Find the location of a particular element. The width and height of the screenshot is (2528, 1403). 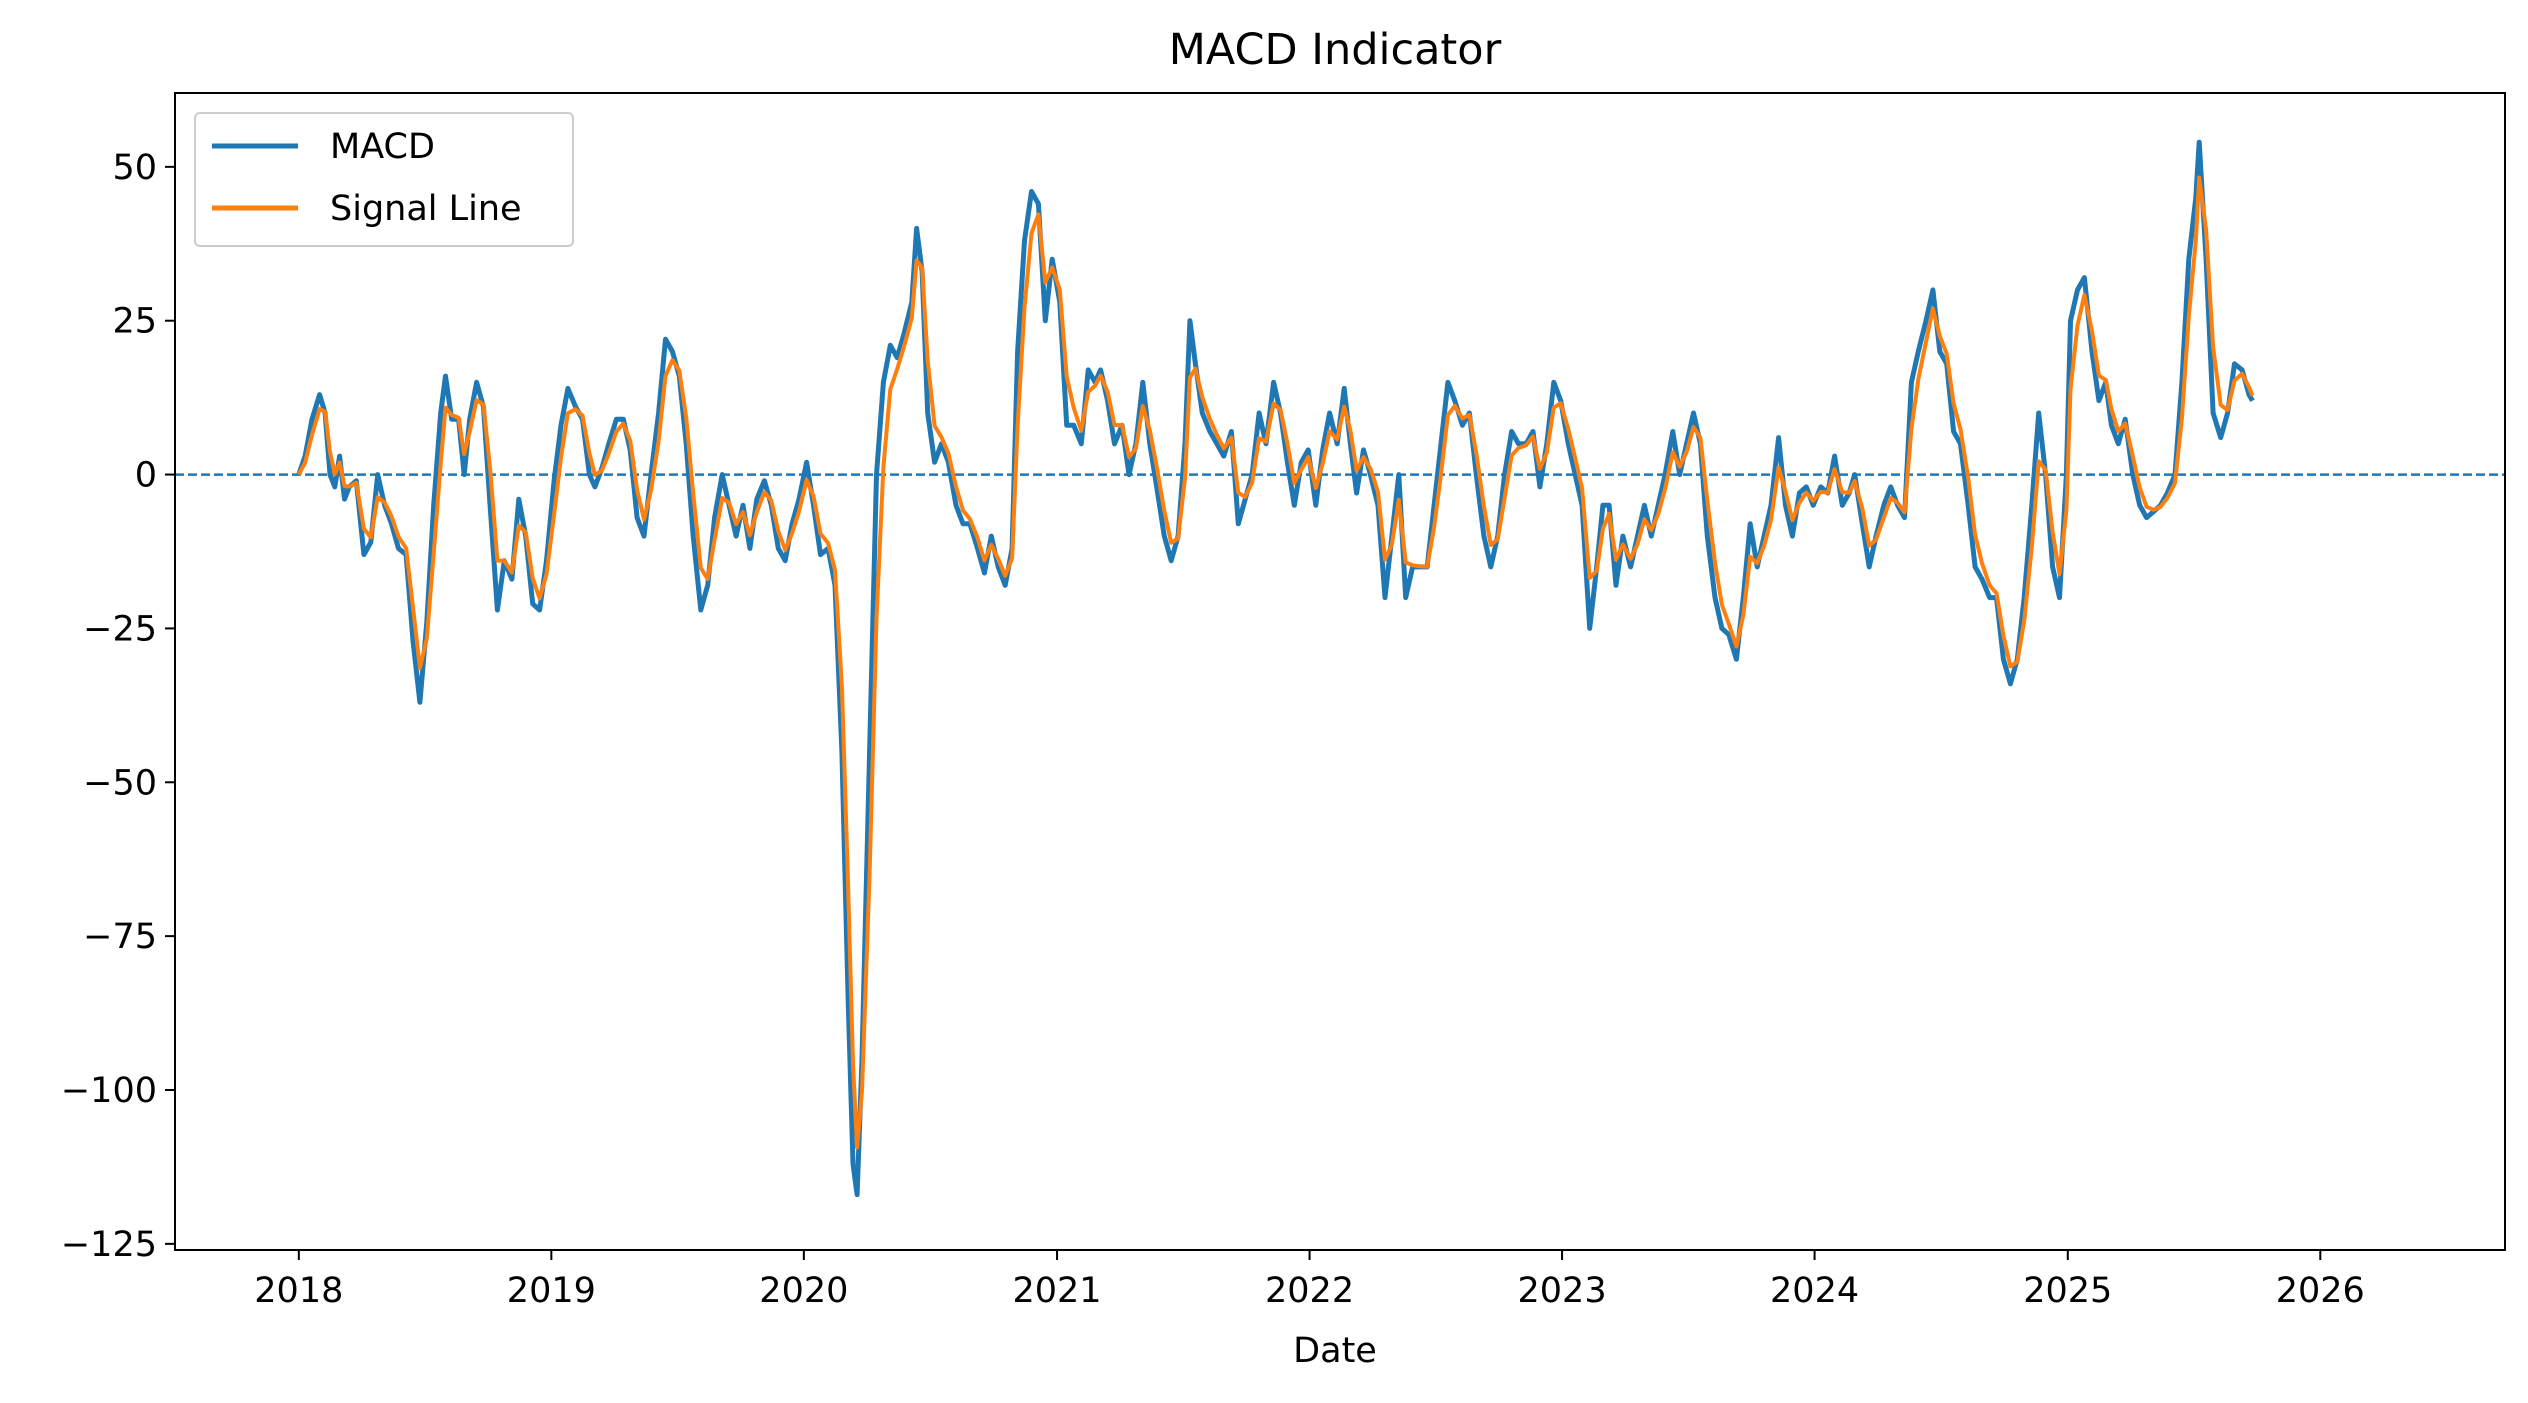

x-tick-label: 2026 is located at coordinates (2320, 1291).